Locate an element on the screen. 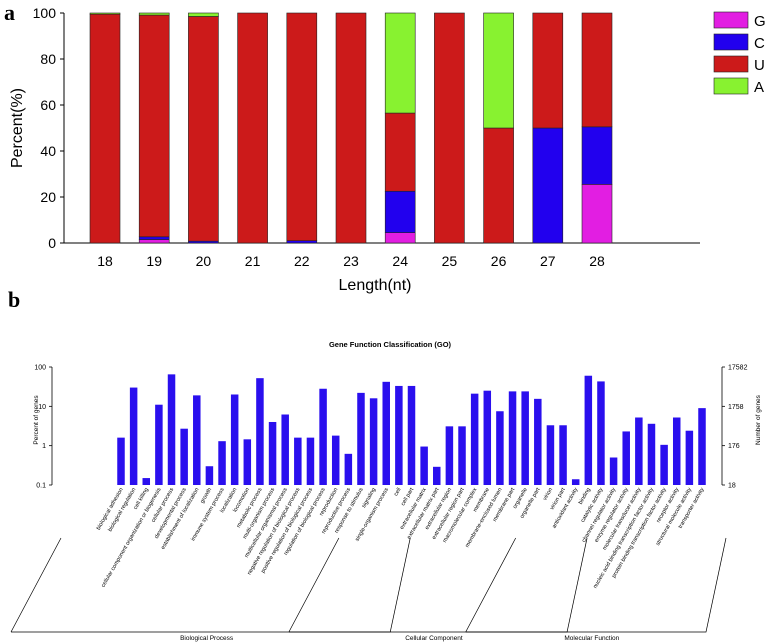 This screenshot has width=767, height=644. panel-a-x-tick-label: 25 is located at coordinates (450, 261).